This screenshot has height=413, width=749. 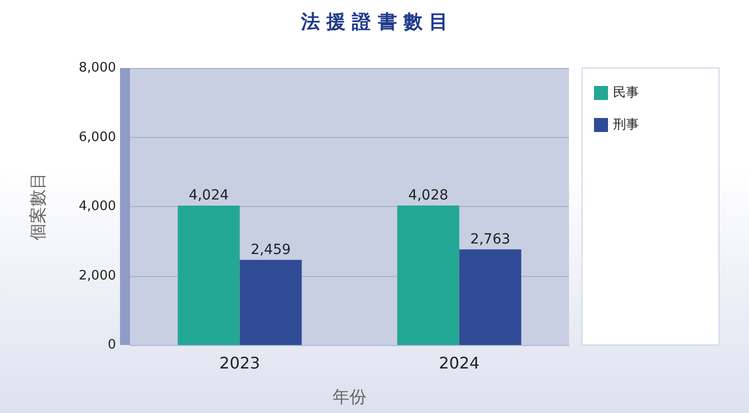 I want to click on data-label: 2,763, so click(x=490, y=239).